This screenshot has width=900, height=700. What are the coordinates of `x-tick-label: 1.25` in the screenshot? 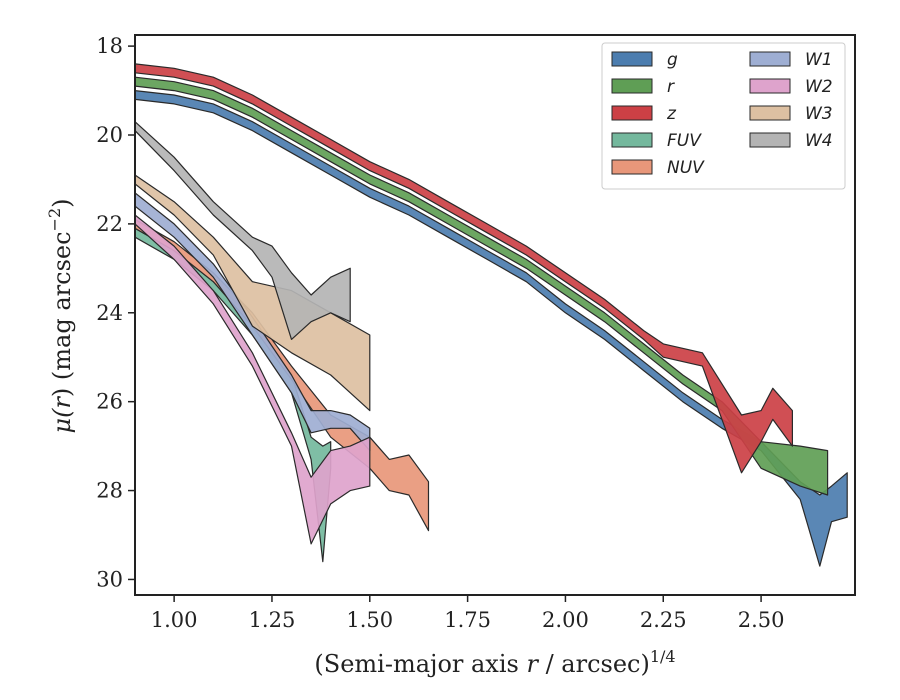 It's located at (272, 620).